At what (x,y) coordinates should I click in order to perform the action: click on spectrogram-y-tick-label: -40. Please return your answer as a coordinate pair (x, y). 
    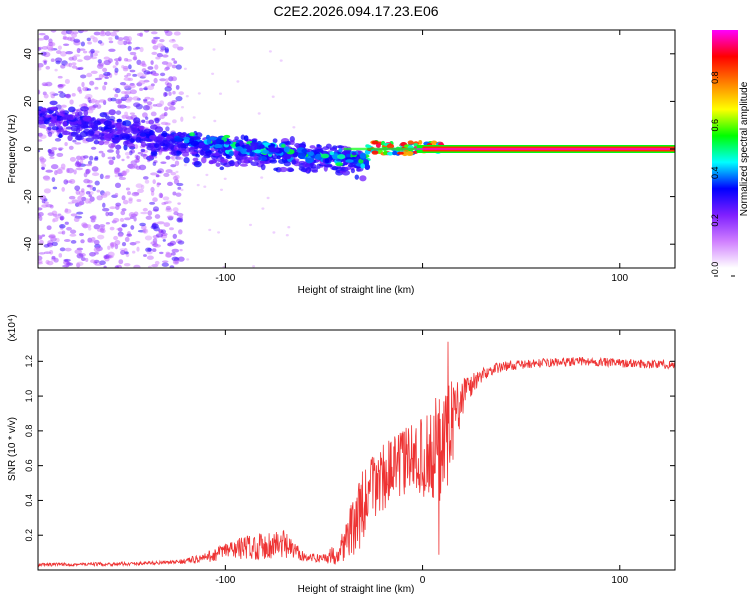
    Looking at the image, I should click on (28, 244).